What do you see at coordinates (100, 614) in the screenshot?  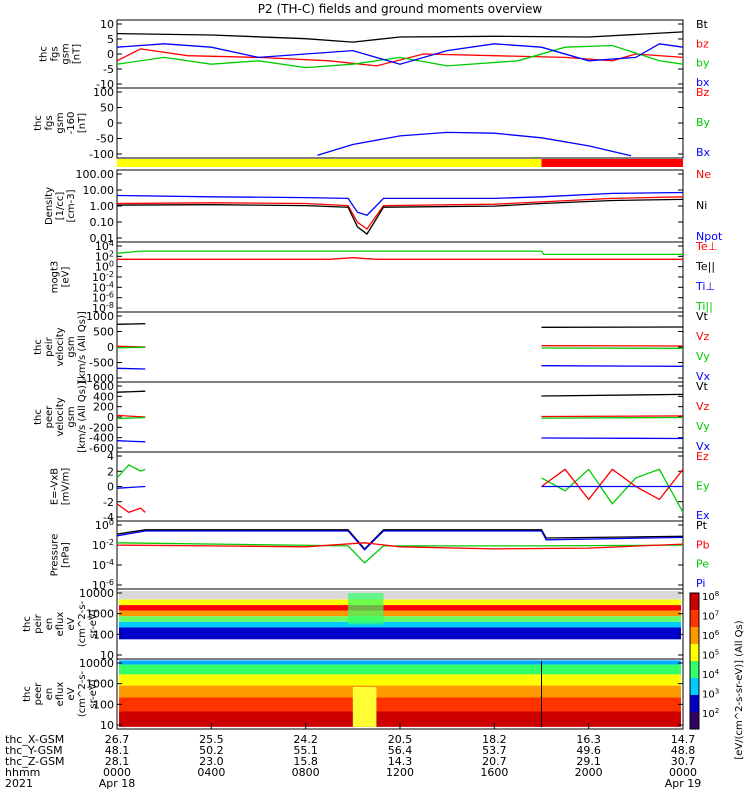 I see `ytick-label-peir_spec-1: 1000` at bounding box center [100, 614].